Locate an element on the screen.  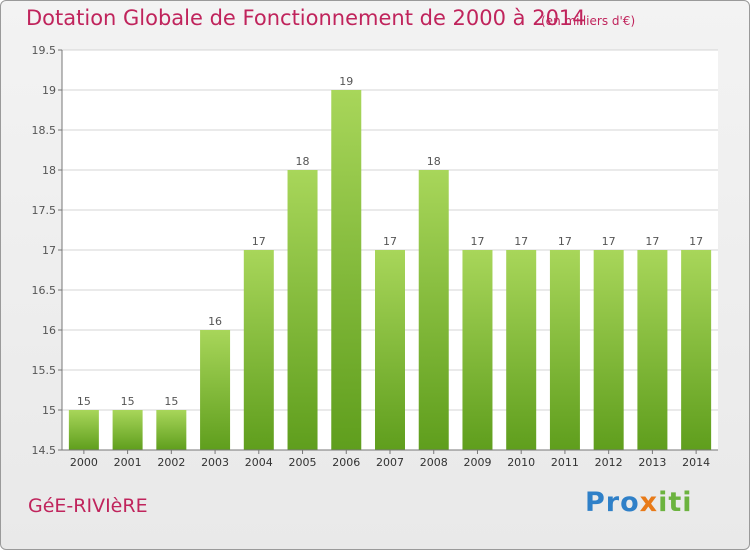
logo-part-2: x is located at coordinates (649, 502).